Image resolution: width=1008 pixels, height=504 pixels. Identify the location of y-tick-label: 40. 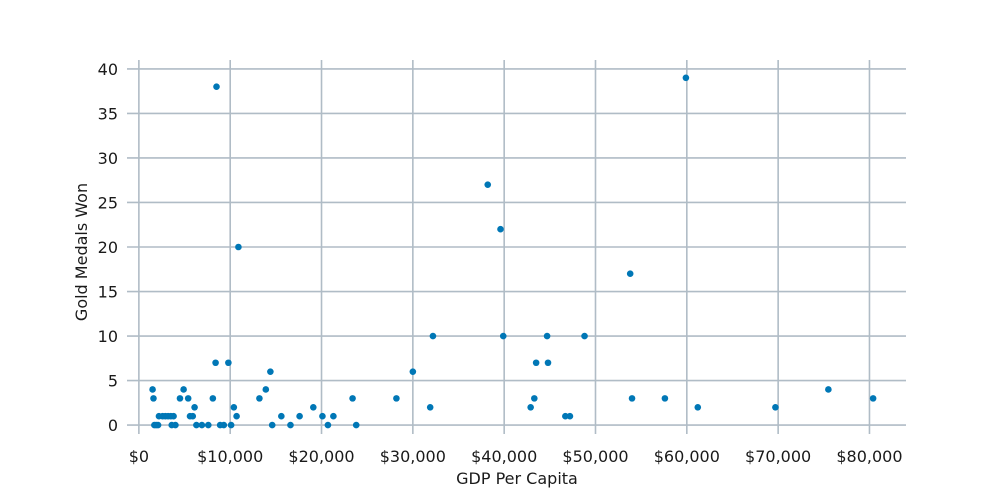
(108, 69).